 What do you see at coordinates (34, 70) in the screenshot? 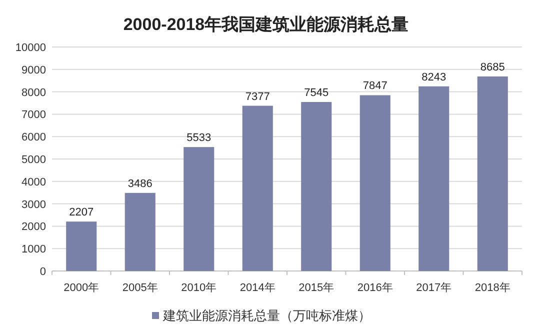
I see `y-tick-label: 9000` at bounding box center [34, 70].